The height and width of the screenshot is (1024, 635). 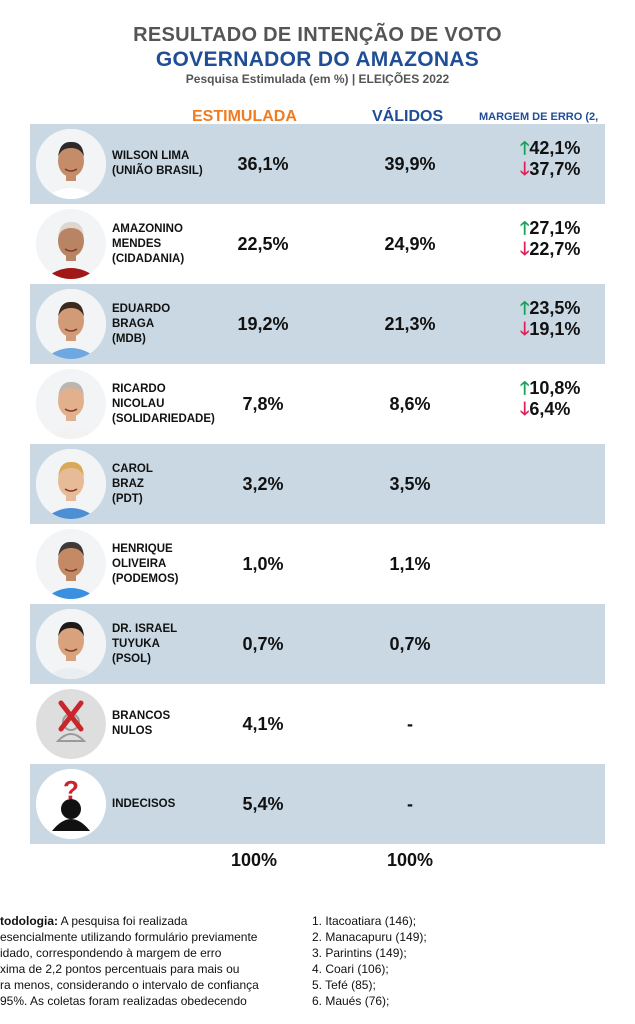 I want to click on margin-lower-value: 19,1%, so click(x=555, y=329).